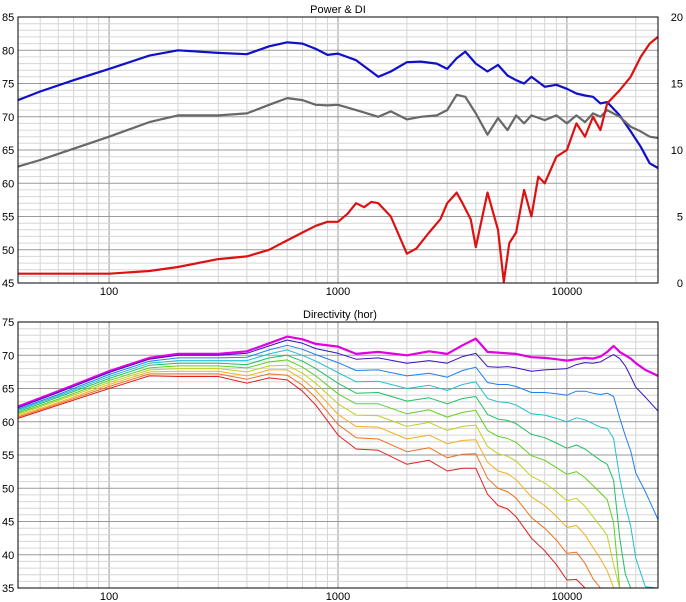 This screenshot has height=602, width=686. I want to click on directivity-title: Directivity (hor), so click(340, 315).